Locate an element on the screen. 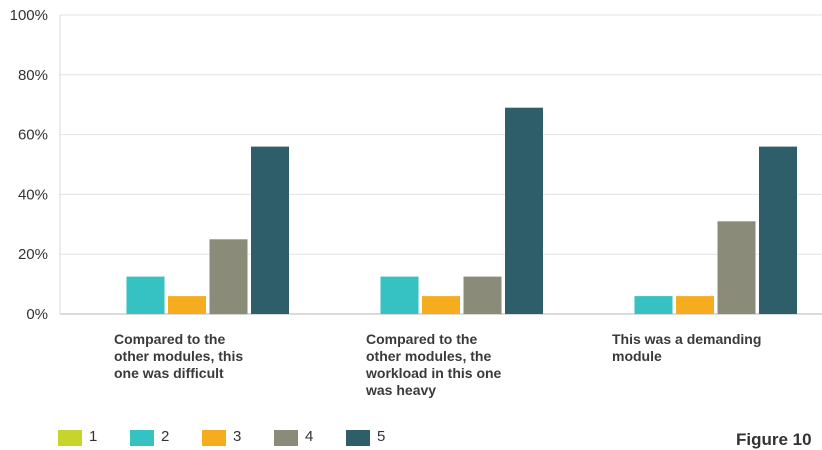 This screenshot has width=822, height=450. y-tick-label: 40% is located at coordinates (33, 194).